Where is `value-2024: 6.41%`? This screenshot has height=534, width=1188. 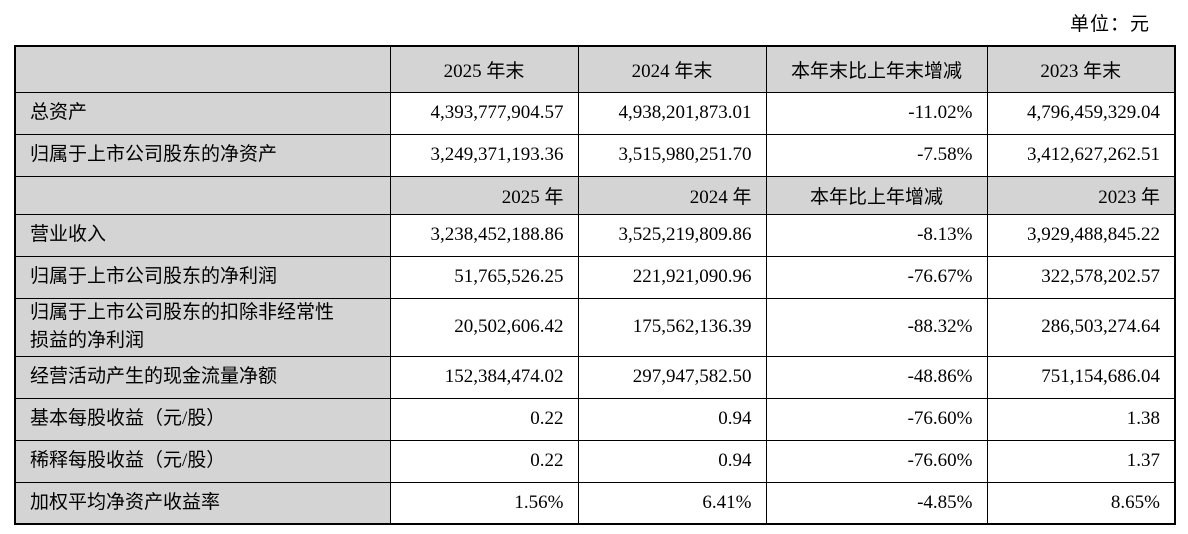
value-2024: 6.41% is located at coordinates (672, 503).